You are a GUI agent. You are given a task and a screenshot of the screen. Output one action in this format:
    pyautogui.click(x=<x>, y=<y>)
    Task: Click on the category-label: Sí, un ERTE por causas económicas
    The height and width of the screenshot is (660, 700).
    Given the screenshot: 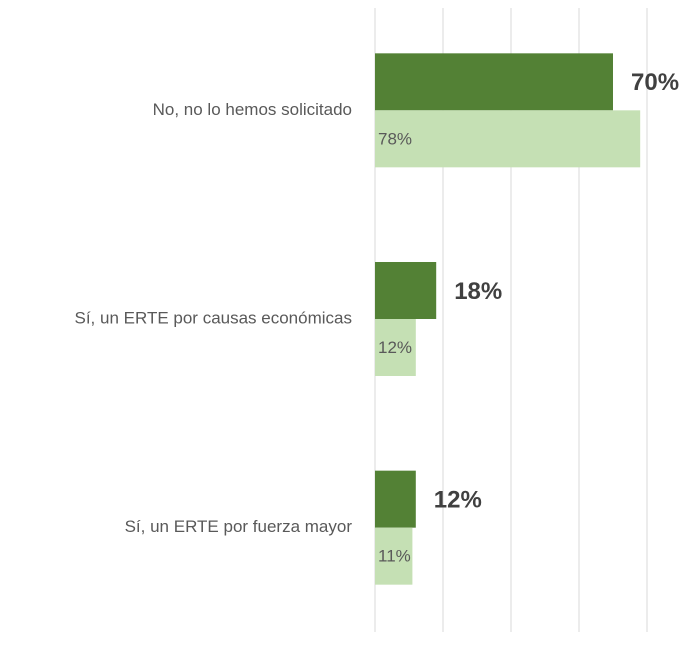 What is the action you would take?
    pyautogui.click(x=214, y=317)
    